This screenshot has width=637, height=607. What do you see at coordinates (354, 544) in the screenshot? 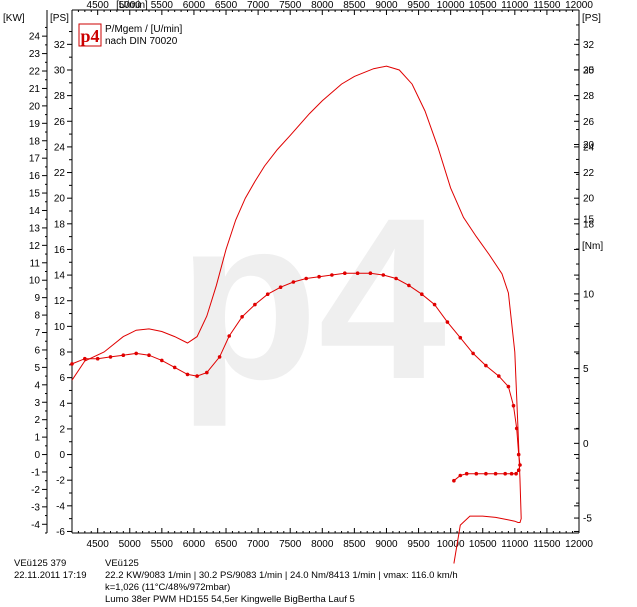
I see `x-tick-label-bottom: 8500` at bounding box center [354, 544].